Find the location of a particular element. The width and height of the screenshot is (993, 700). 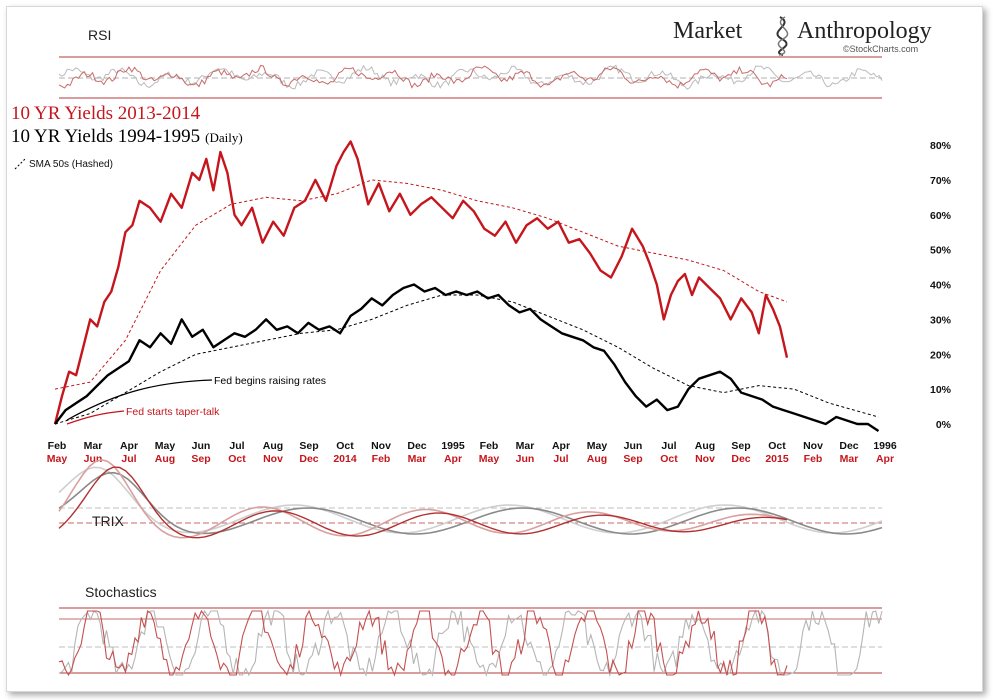

stochastics-oscillator is located at coordinates (470, 643).